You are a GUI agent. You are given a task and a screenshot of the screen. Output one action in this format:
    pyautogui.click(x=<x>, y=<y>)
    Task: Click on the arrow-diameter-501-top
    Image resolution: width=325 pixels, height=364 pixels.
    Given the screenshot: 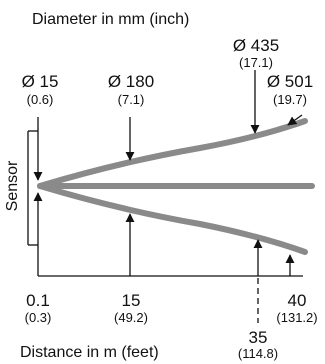 What is the action you would take?
    pyautogui.click(x=295, y=120)
    